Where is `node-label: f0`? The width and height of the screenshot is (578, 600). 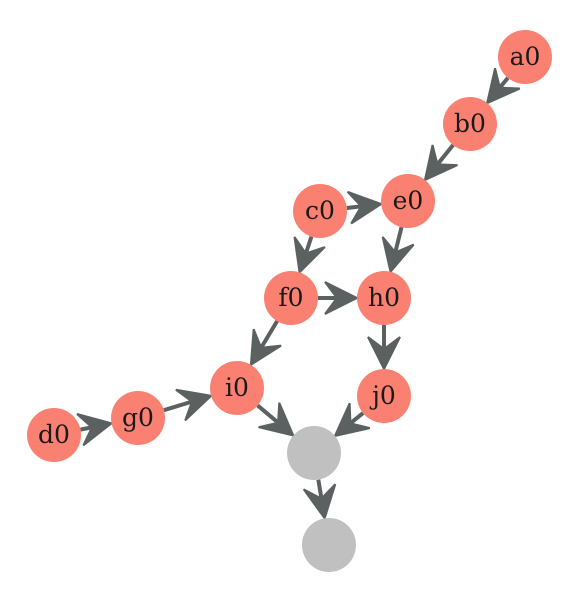
node-label: f0 is located at coordinates (290, 297).